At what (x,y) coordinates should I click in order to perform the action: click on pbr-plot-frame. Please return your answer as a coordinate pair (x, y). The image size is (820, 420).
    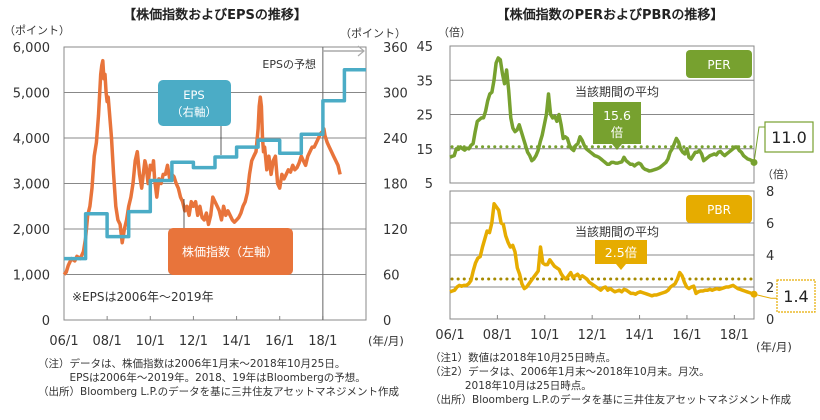
    Looking at the image, I should click on (602, 255).